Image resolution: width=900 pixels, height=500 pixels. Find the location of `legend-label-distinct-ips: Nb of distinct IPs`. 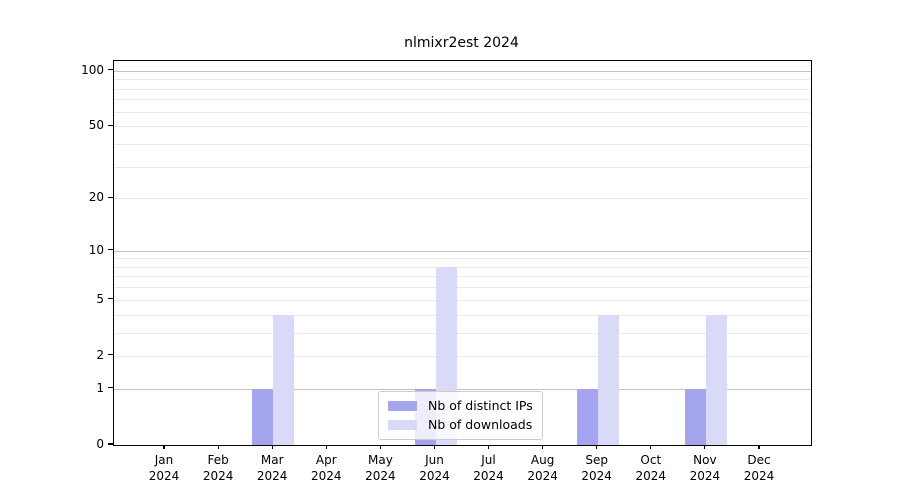

legend-label-distinct-ips: Nb of distinct IPs is located at coordinates (480, 405).